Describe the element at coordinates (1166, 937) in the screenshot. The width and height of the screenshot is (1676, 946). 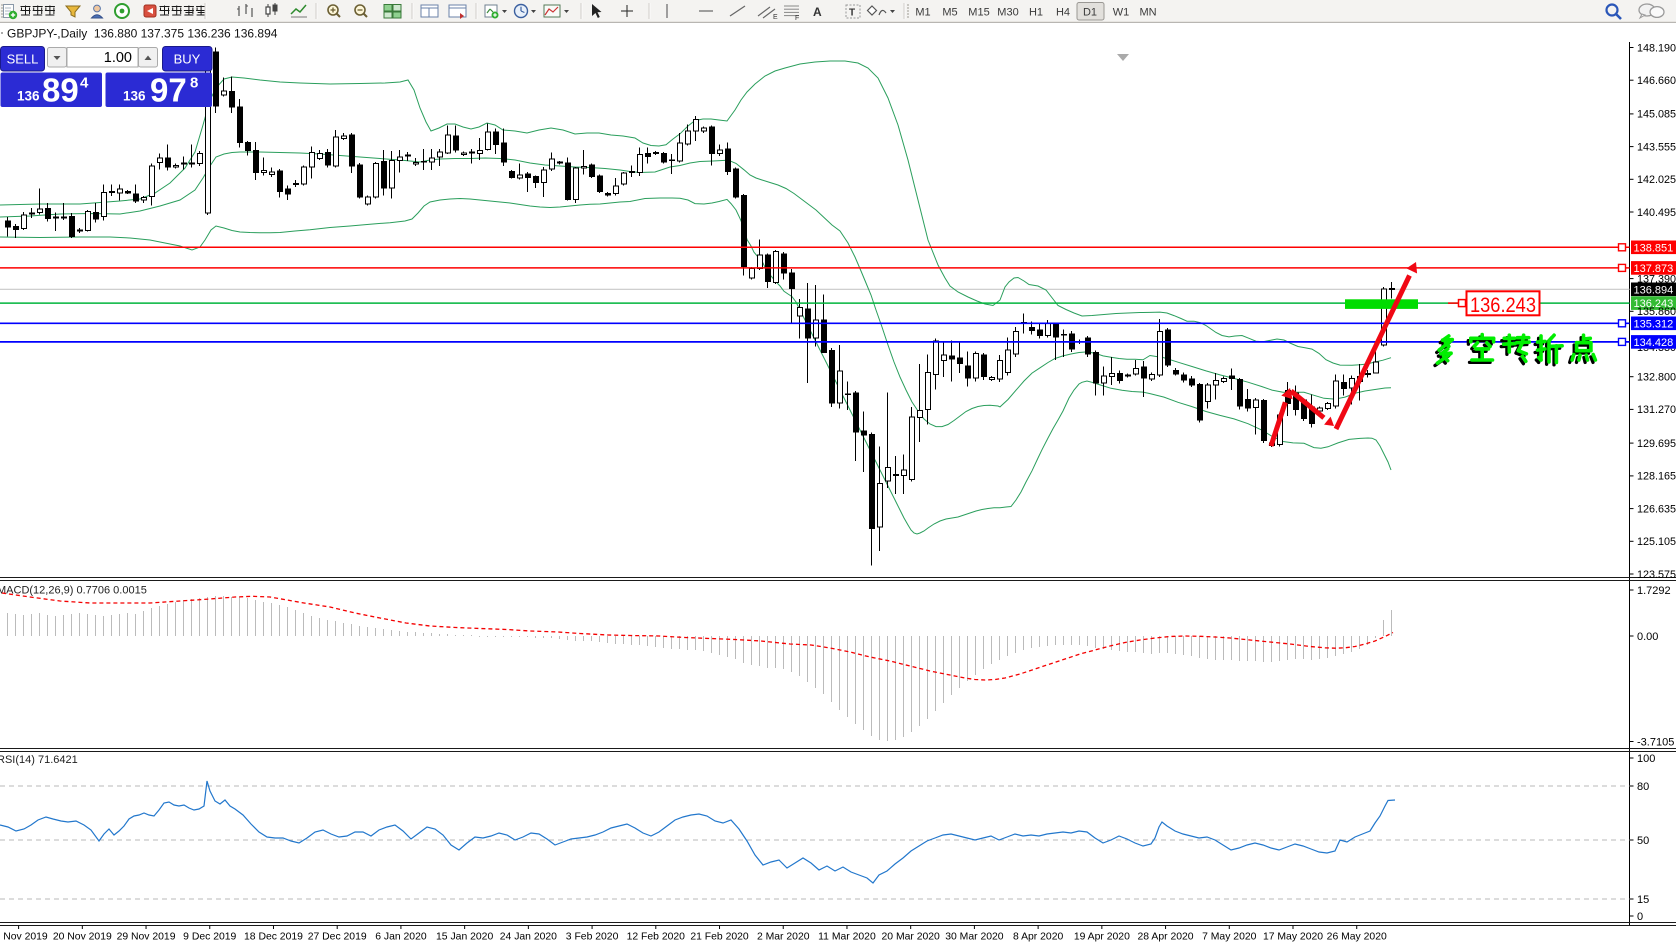
I see `svg-text: 28 Apr 2020` at that location.